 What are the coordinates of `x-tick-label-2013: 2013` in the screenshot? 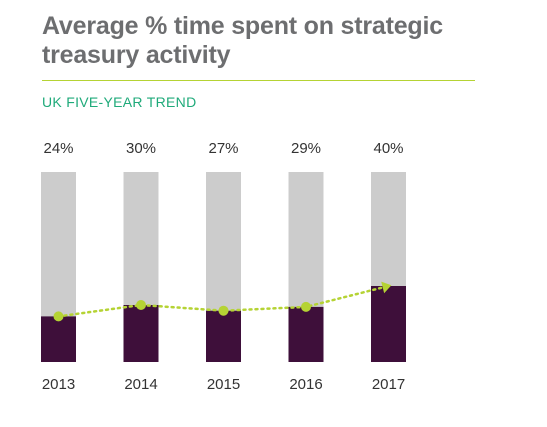 It's located at (58, 384).